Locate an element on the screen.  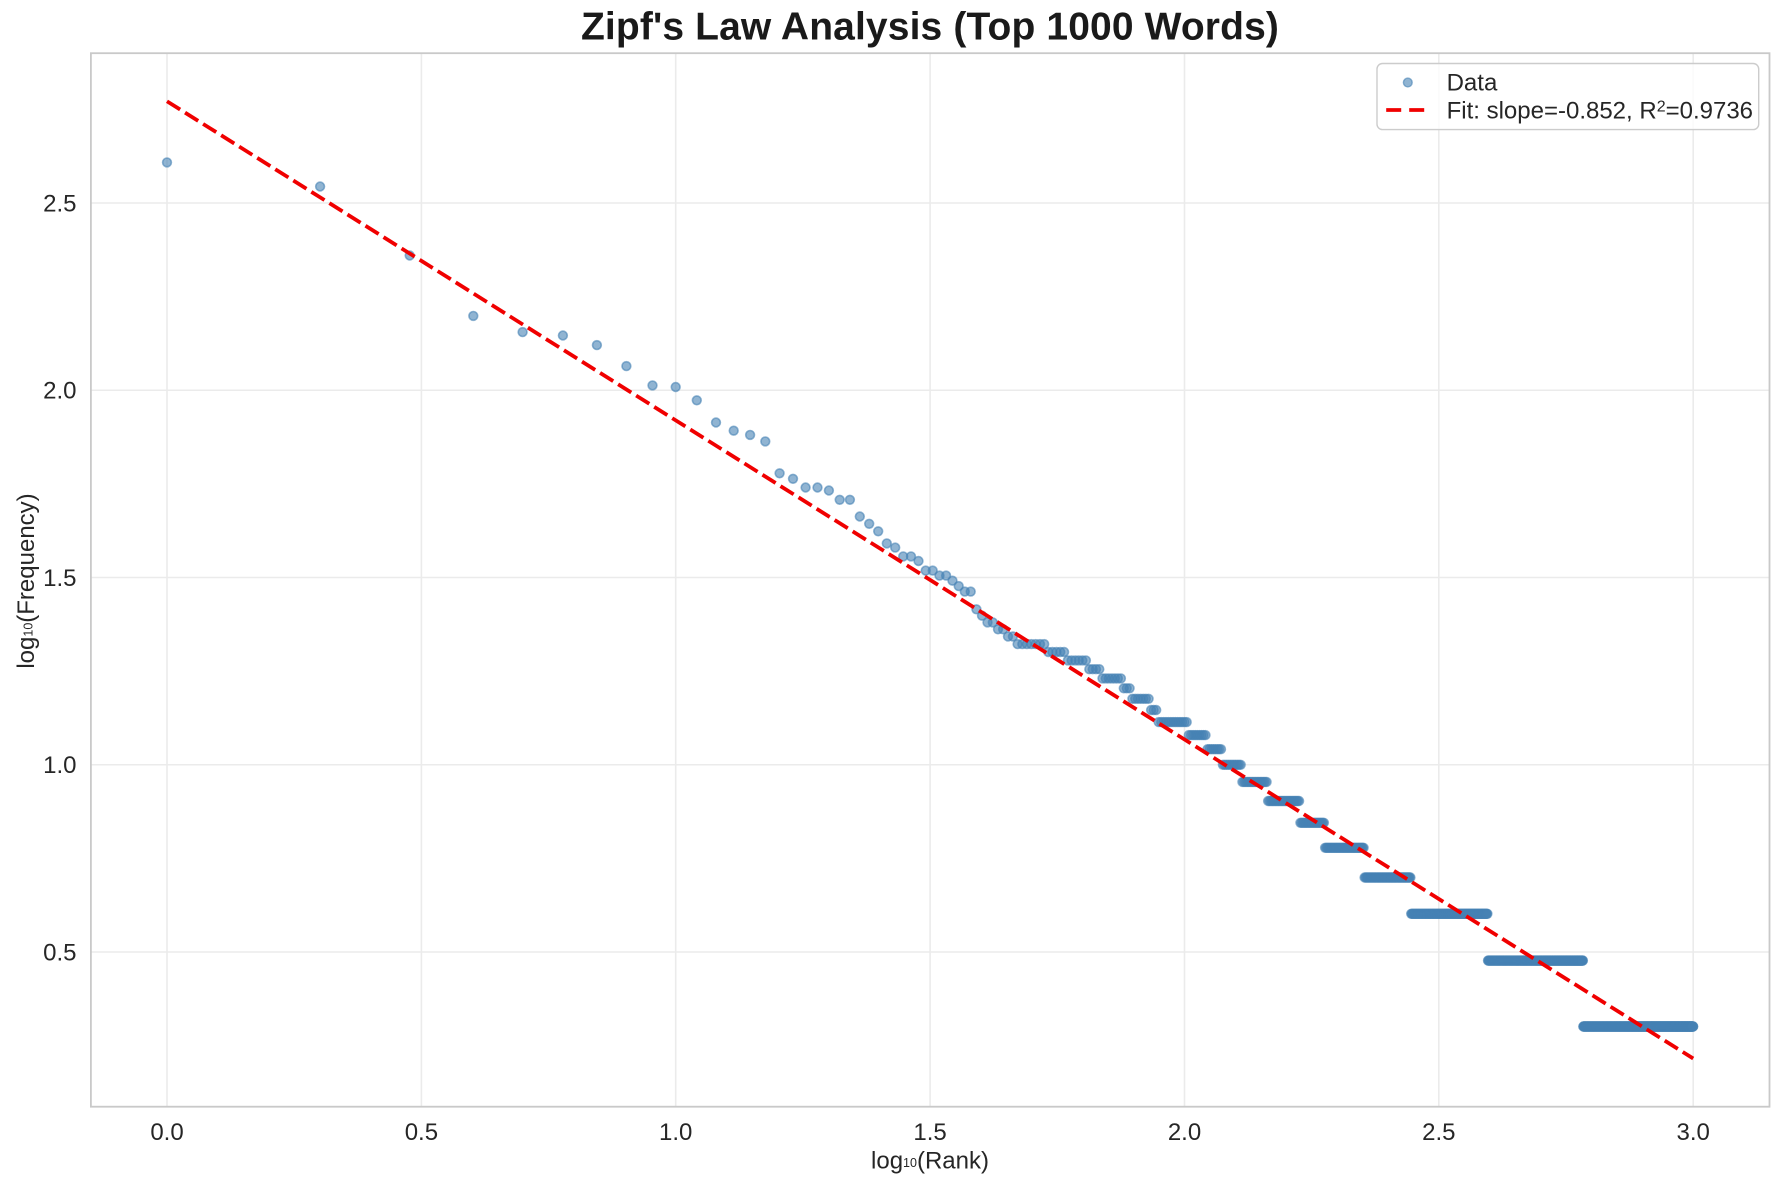
svg-text: 0.0 is located at coordinates (166, 1132).